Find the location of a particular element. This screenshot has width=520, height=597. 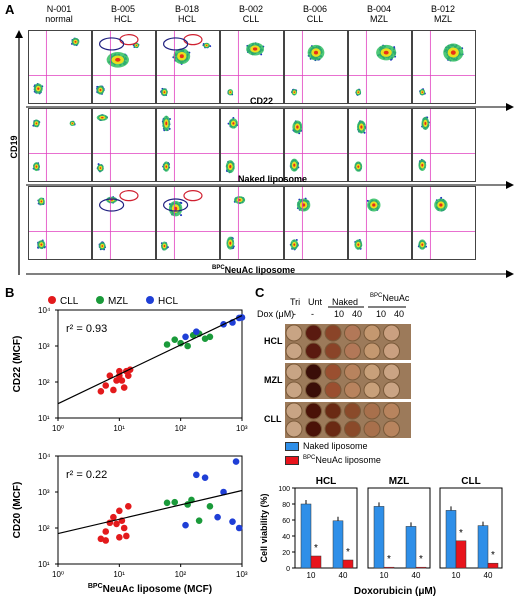

bars-ytick: 0 is located at coordinates (288, 569).